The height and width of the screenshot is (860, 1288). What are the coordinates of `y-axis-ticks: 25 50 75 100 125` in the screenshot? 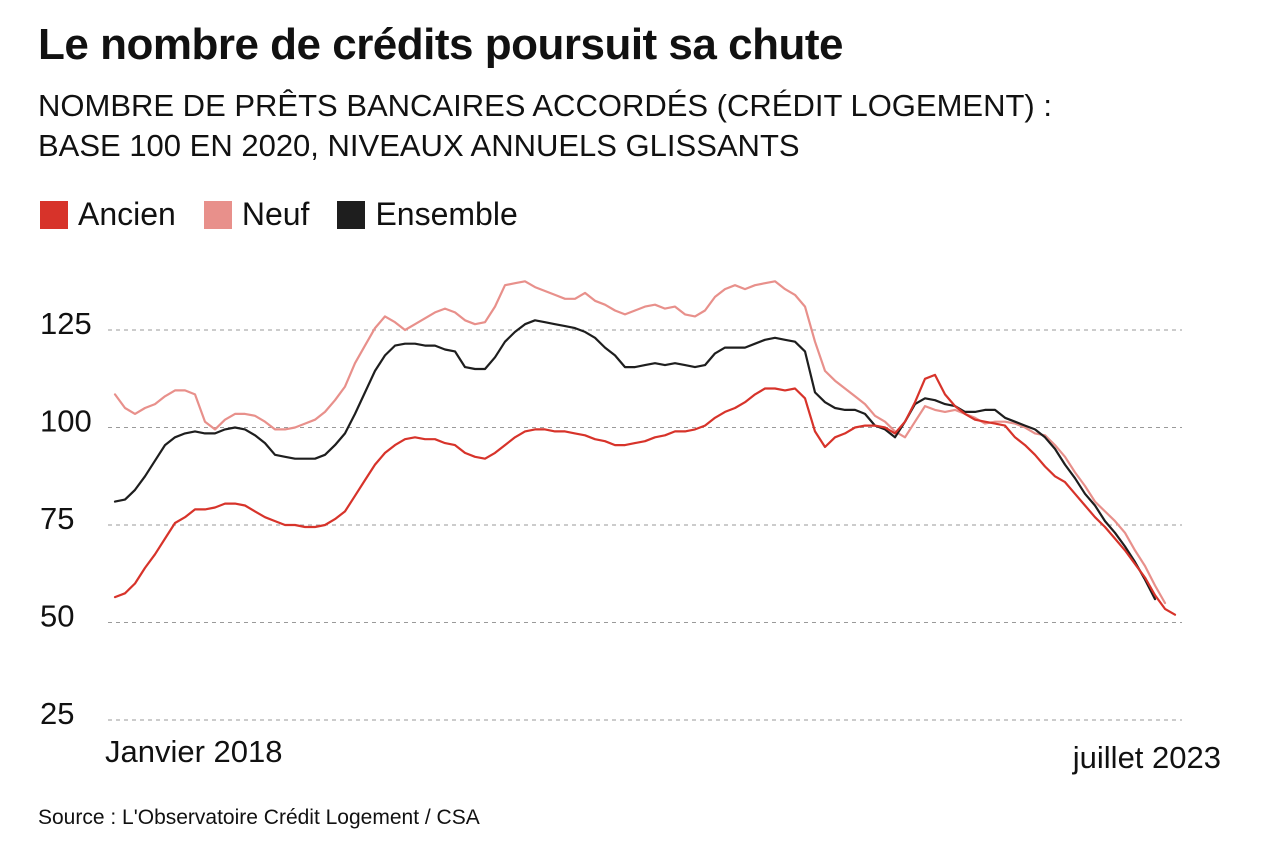 It's located at (66, 518).